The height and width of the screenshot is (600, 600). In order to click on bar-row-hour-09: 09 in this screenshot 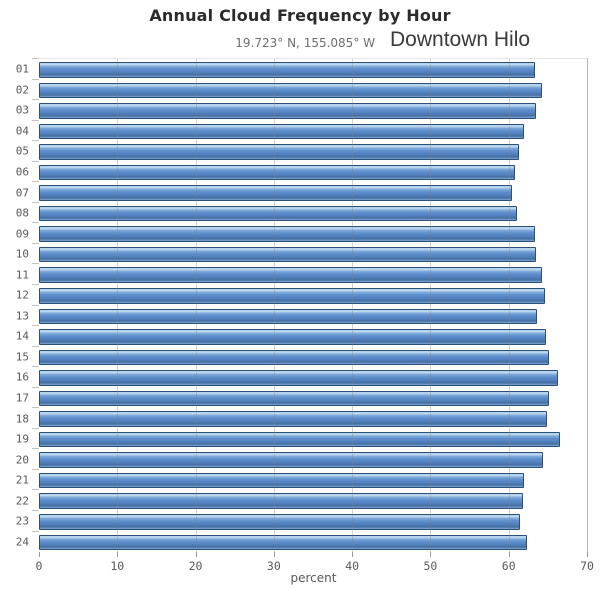, I will do `click(301, 233)`.